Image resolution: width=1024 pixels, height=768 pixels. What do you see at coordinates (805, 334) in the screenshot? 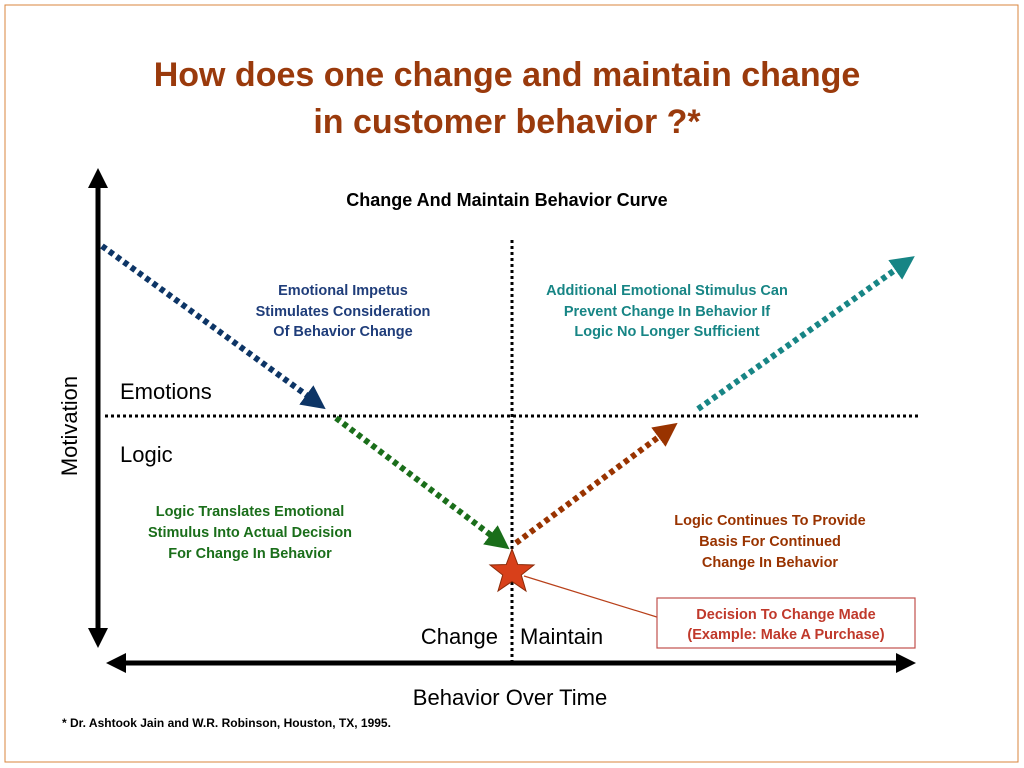
I see `stimulus-arrow` at bounding box center [805, 334].